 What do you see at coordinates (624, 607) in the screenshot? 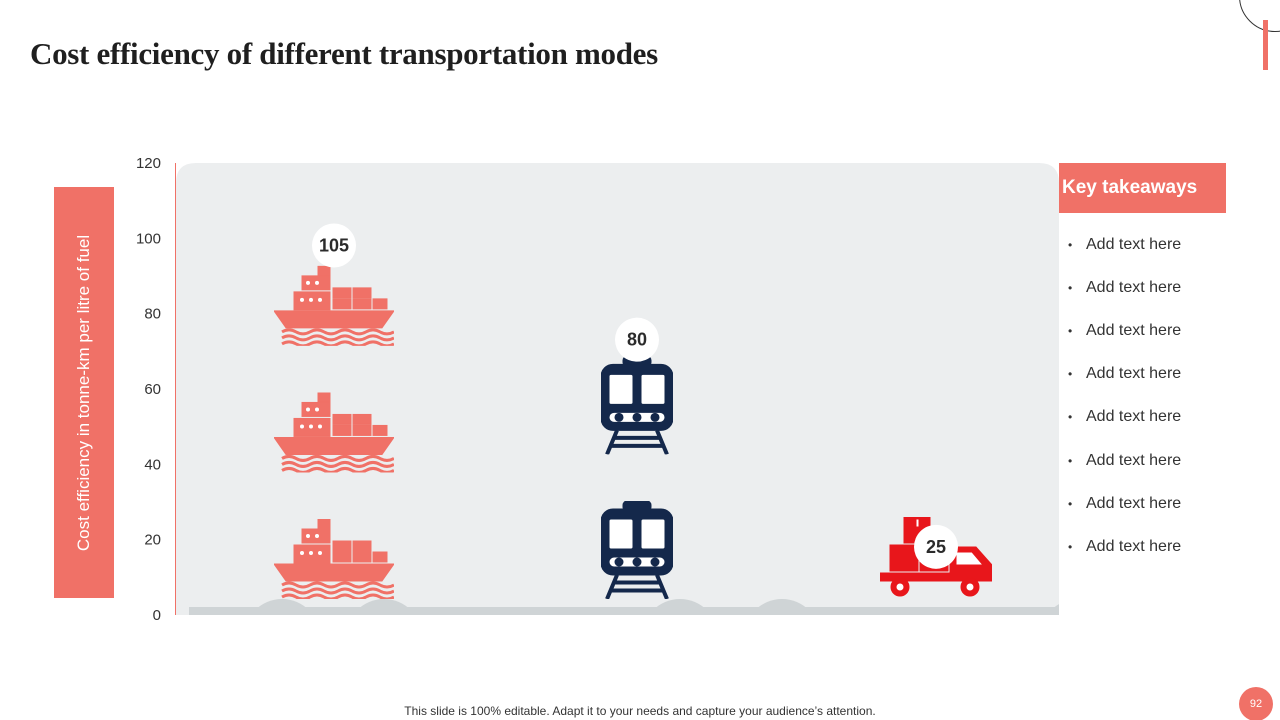
I see `plot-base-decoration` at bounding box center [624, 607].